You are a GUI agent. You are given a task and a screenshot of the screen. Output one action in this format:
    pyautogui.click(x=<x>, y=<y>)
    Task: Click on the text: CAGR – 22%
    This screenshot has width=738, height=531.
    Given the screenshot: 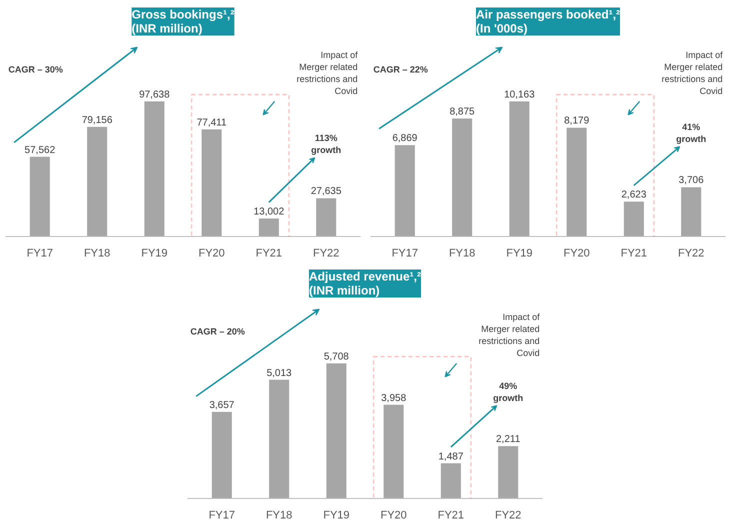 What is the action you would take?
    pyautogui.click(x=400, y=69)
    